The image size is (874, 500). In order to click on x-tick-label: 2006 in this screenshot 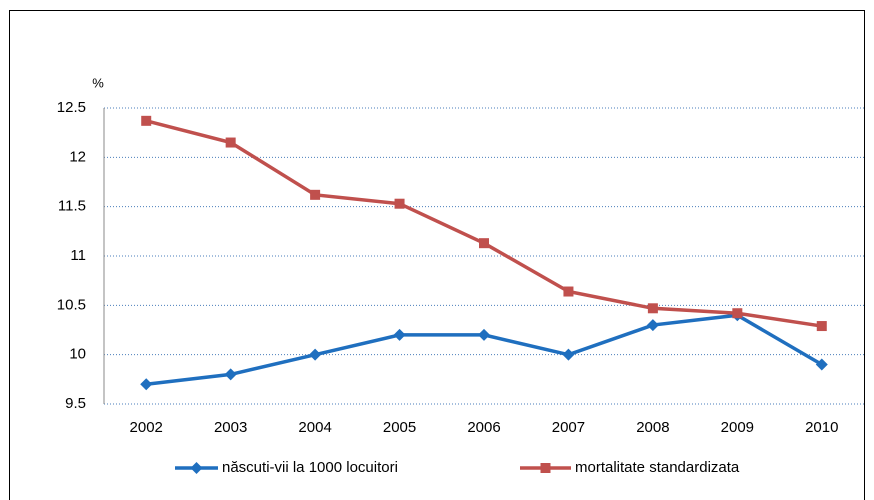, I will do `click(483, 427)`.